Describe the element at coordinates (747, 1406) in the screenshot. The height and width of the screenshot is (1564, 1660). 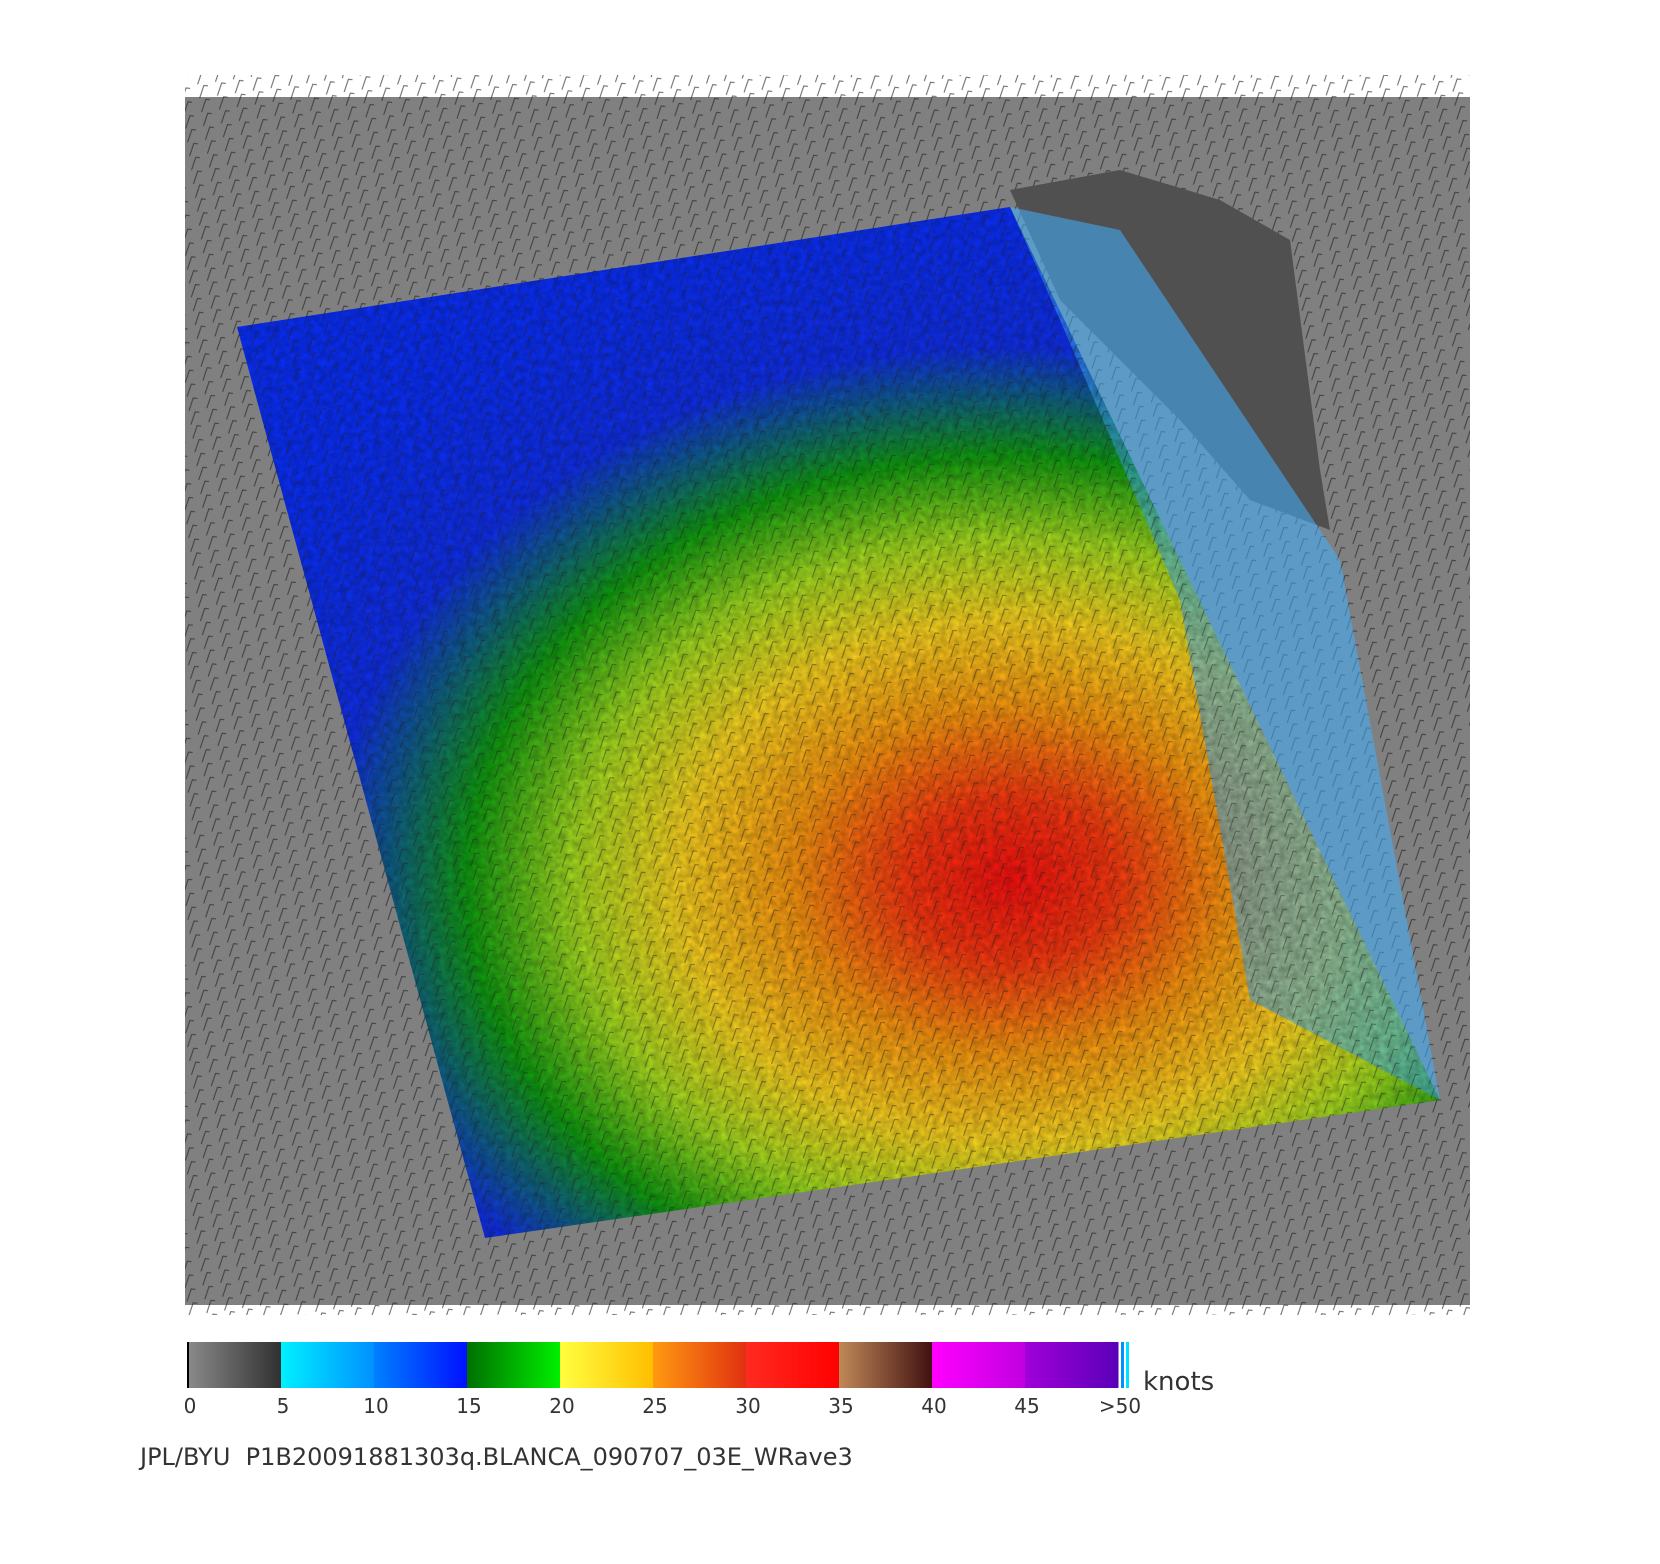
I see `colorbar-tick-label: 30` at that location.